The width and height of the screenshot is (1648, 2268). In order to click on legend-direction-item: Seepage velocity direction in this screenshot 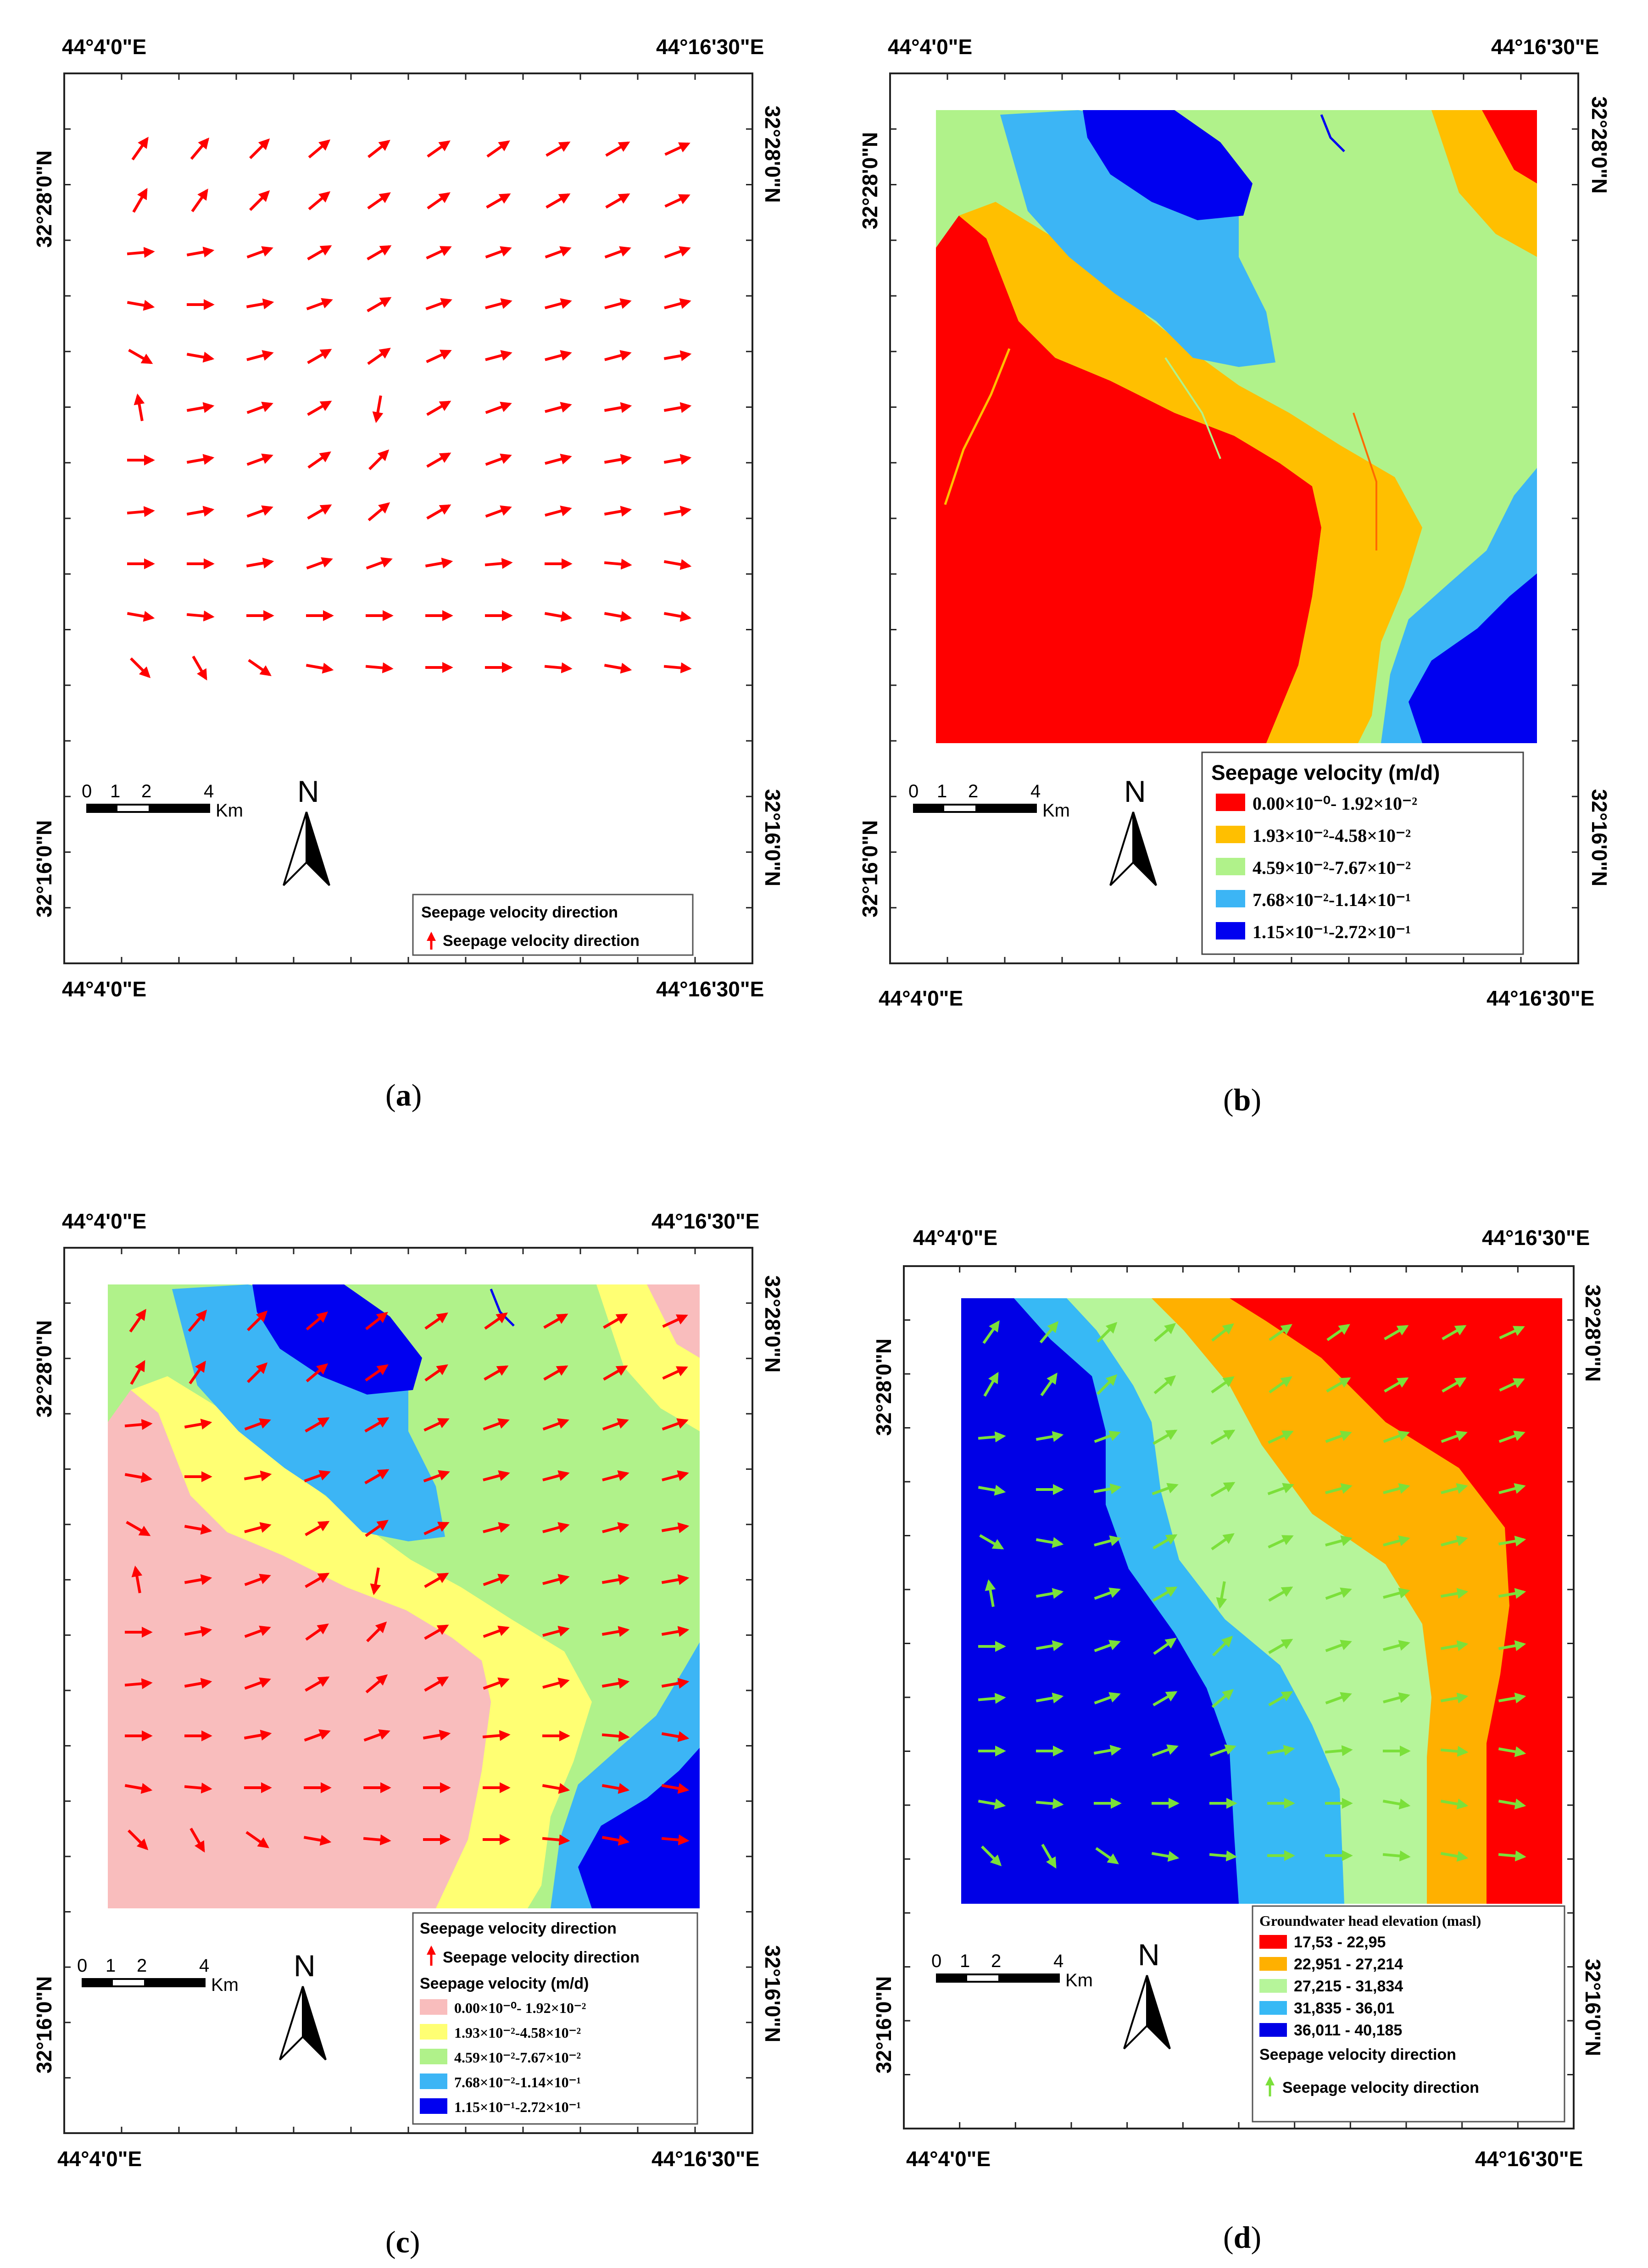, I will do `click(1381, 2088)`.